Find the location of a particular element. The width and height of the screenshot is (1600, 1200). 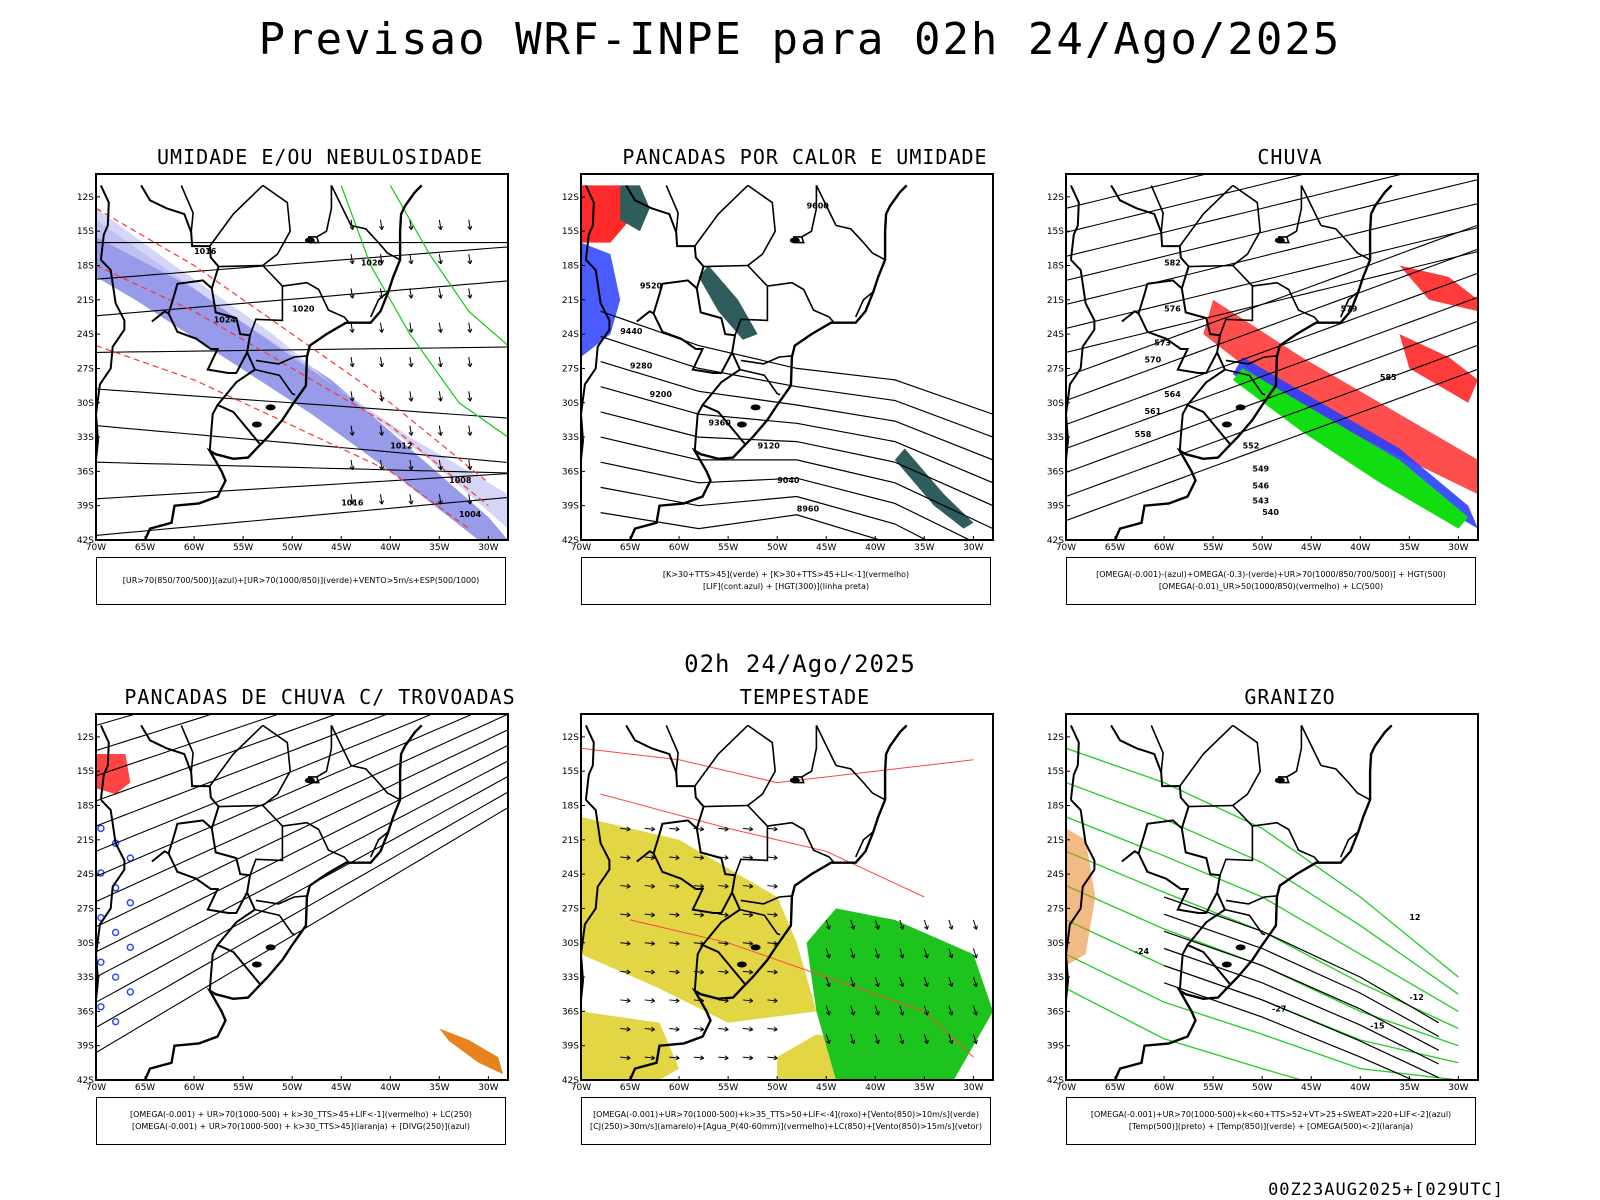

run-timestamp: 00Z23AUG2025+[029UTC] is located at coordinates (1386, 1190).